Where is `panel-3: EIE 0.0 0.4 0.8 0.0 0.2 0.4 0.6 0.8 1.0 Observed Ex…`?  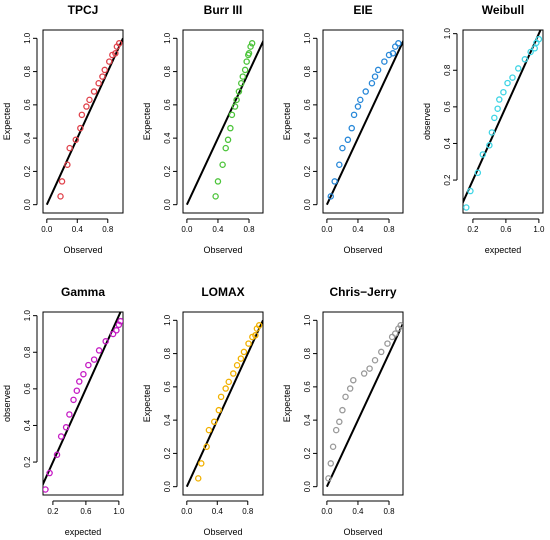
panel-3: EIE 0.0 0.4 0.8 0.0 0.2 0.4 0.6 0.8 1.0 Observed Ex… is located at coordinates (343, 129).